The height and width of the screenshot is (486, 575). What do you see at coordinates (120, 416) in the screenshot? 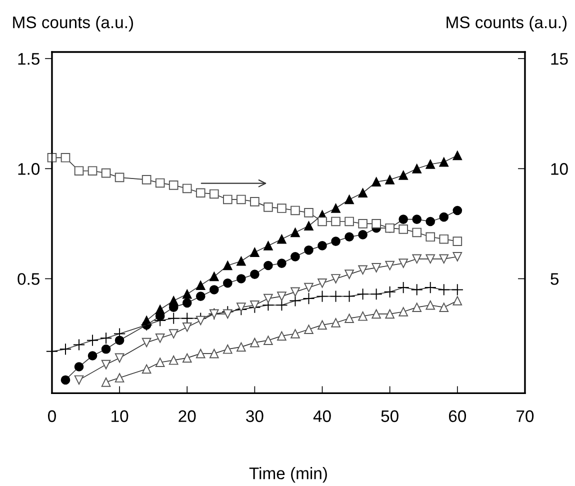
I see `x-tick-label: 10` at bounding box center [120, 416].